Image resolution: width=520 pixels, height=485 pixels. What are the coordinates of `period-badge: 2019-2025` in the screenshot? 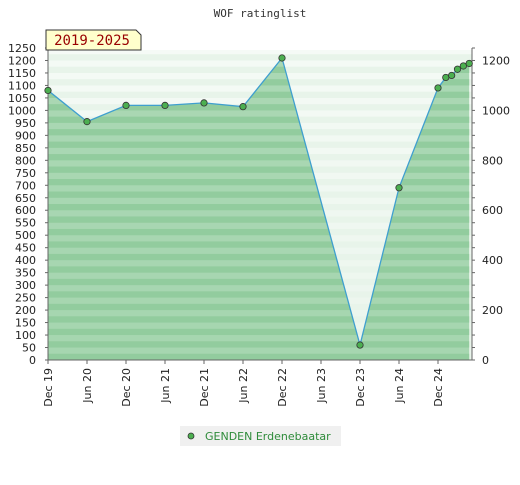 It's located at (93, 40).